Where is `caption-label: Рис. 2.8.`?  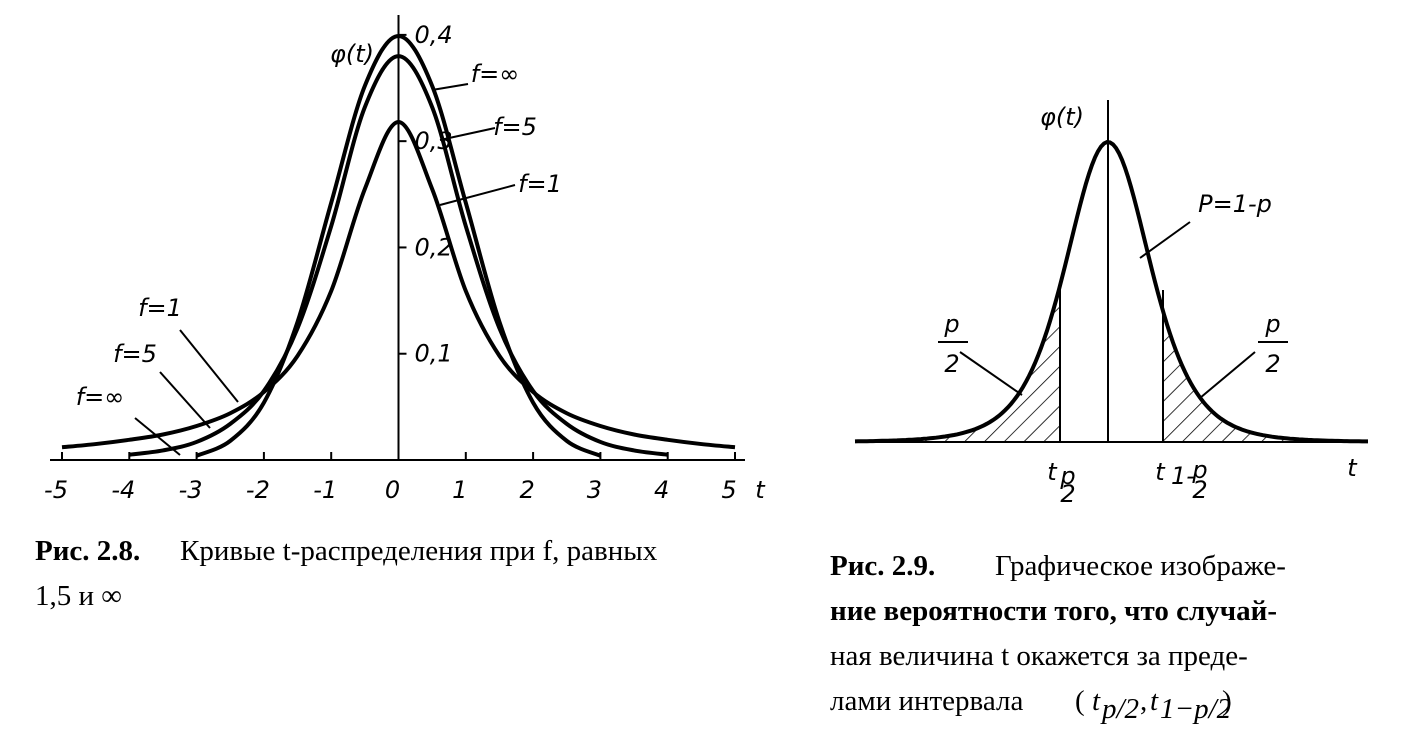 caption-label: Рис. 2.8. is located at coordinates (87, 551).